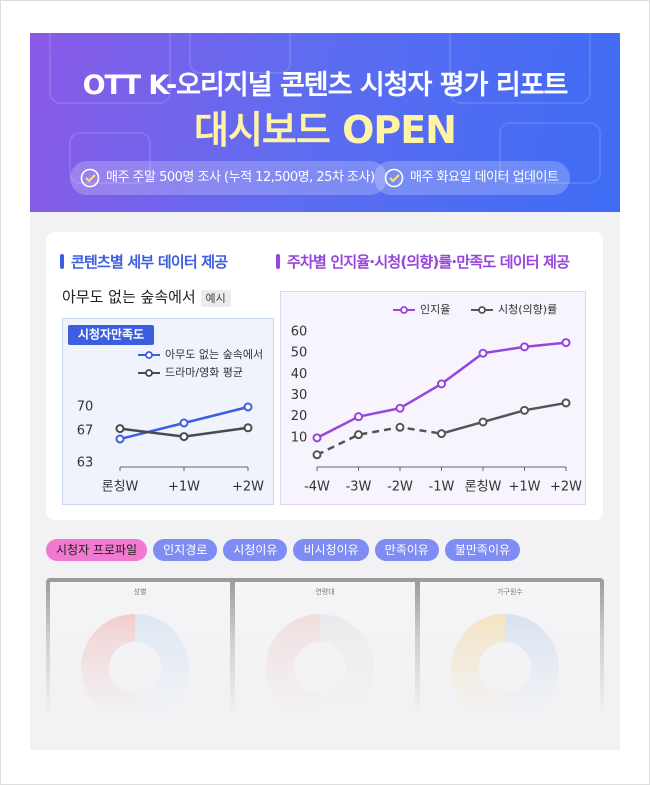  Describe the element at coordinates (299, 437) in the screenshot. I see `y-tick-label: 10` at that location.